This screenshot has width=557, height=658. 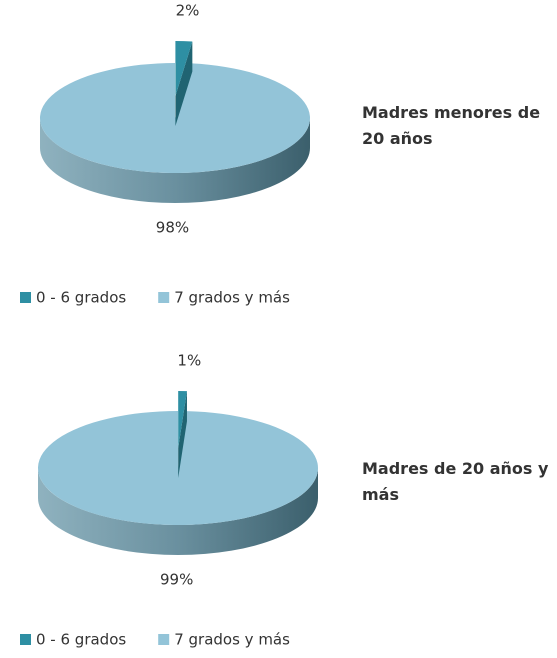 I want to click on chart-title: Madres de 20 años y más, so click(x=455, y=481).